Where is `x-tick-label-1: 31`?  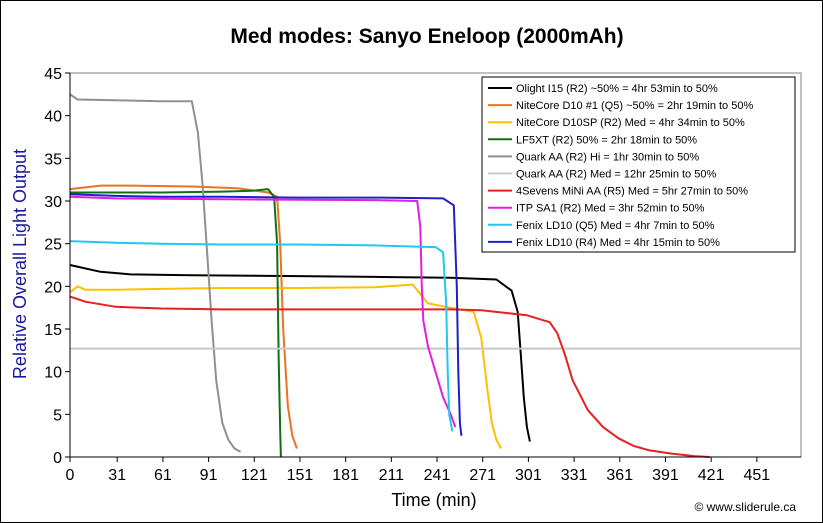 x-tick-label-1: 31 is located at coordinates (117, 475).